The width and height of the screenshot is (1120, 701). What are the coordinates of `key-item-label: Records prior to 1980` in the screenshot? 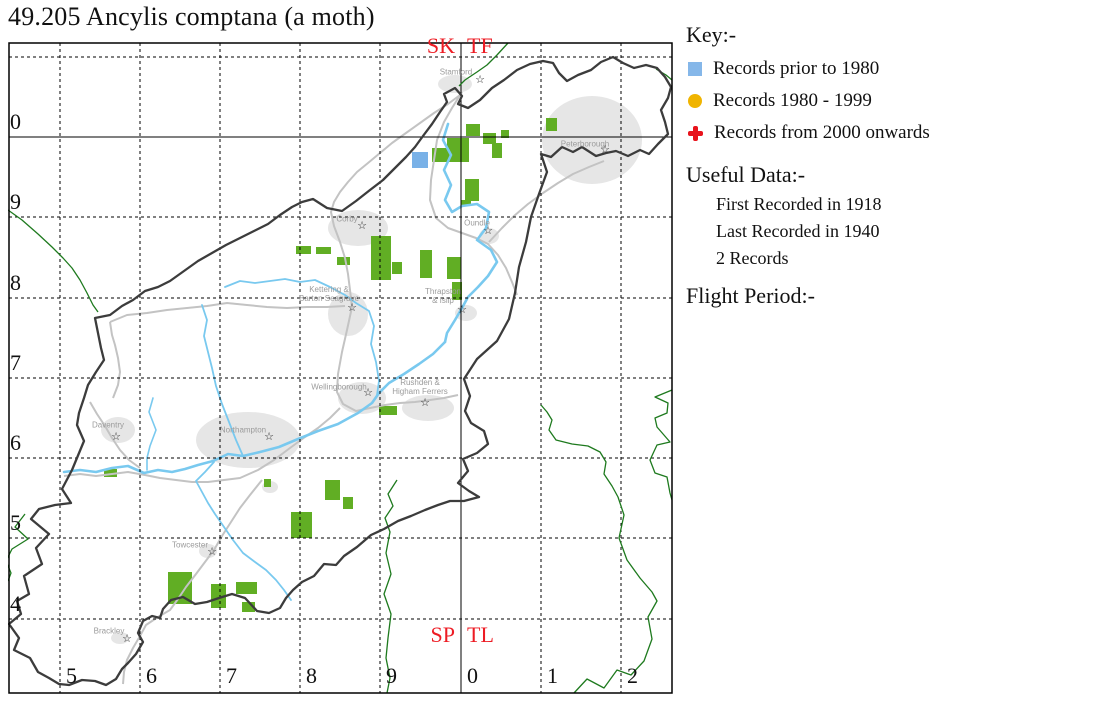 It's located at (796, 68).